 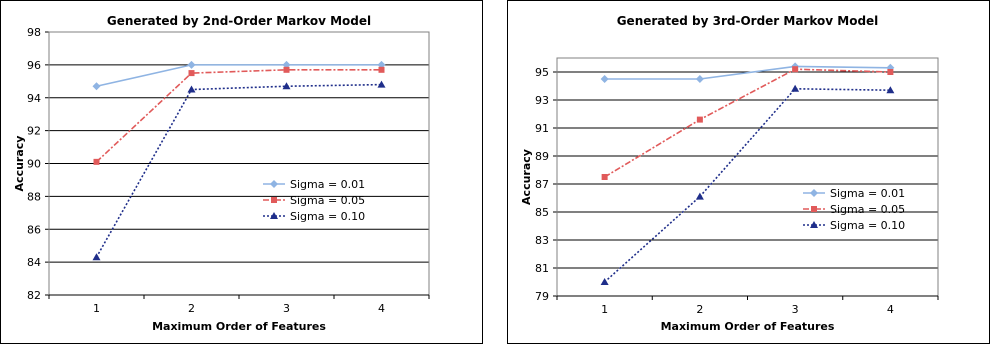 I want to click on y-tick-label: 89, so click(x=542, y=156).